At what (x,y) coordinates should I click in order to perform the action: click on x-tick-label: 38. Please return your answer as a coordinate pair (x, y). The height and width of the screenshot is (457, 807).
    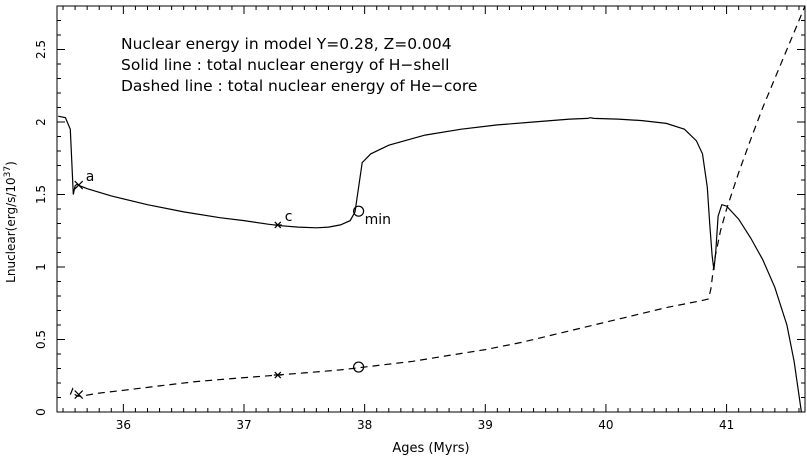
    Looking at the image, I should click on (364, 425).